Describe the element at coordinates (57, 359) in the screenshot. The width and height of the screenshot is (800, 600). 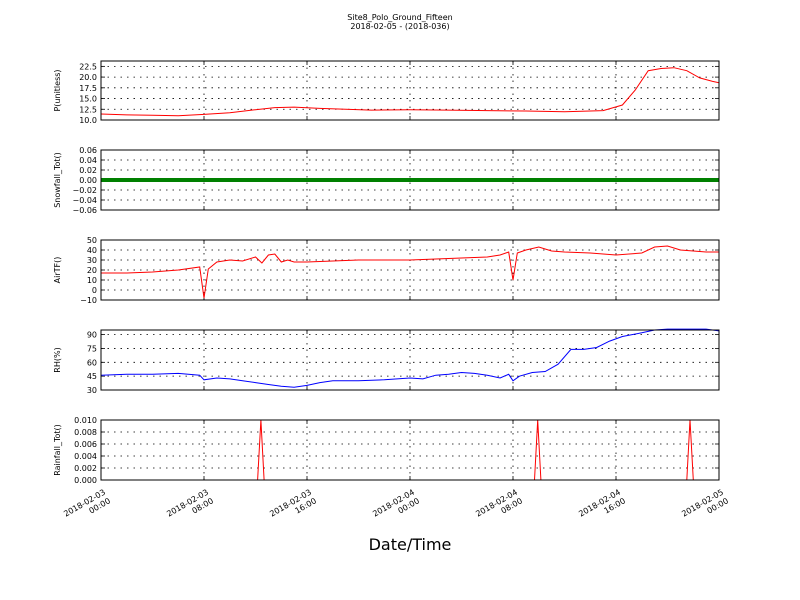
I see `y-axis-label: RH(%)` at that location.